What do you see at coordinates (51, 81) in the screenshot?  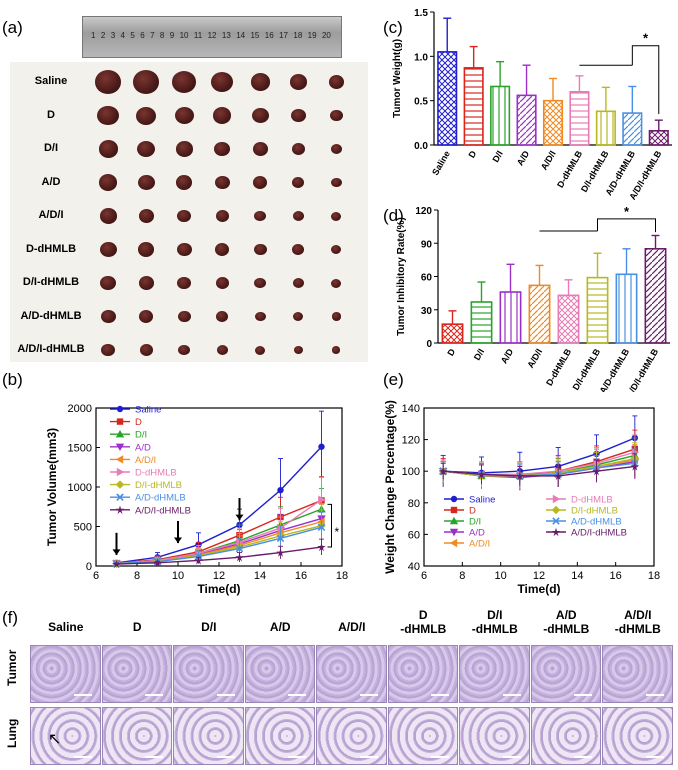 I see `photo-row-label-saline: Saline` at bounding box center [51, 81].